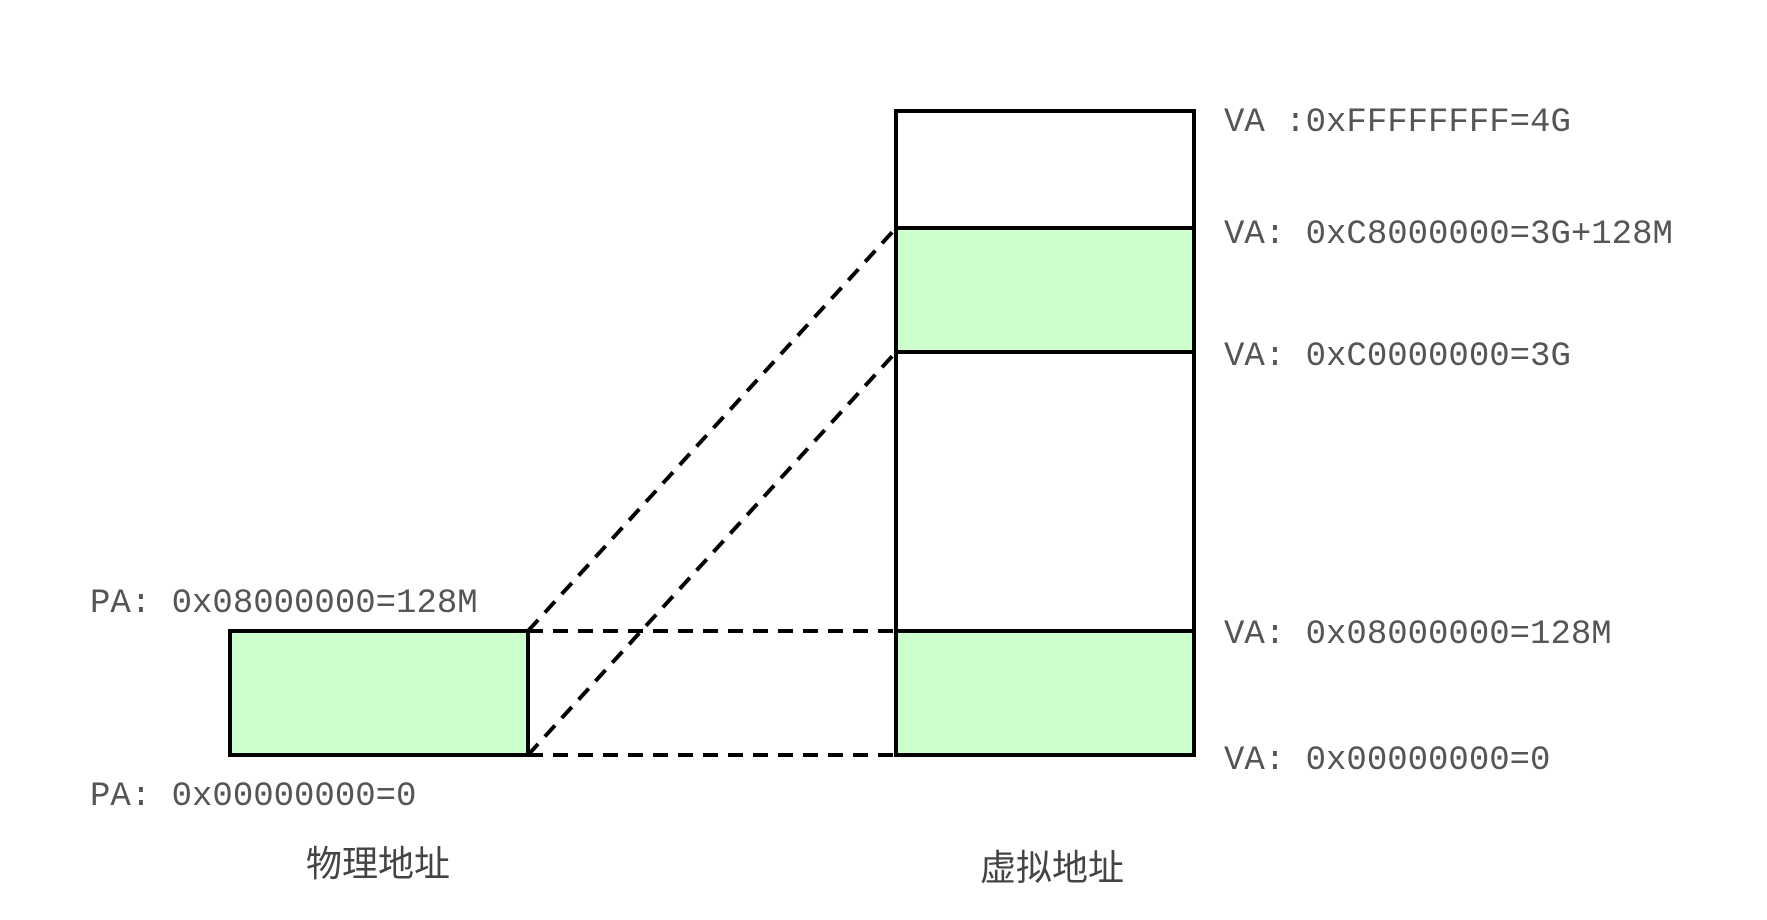  What do you see at coordinates (1045, 290) in the screenshot?
I see `va-region-kernel-mapped` at bounding box center [1045, 290].